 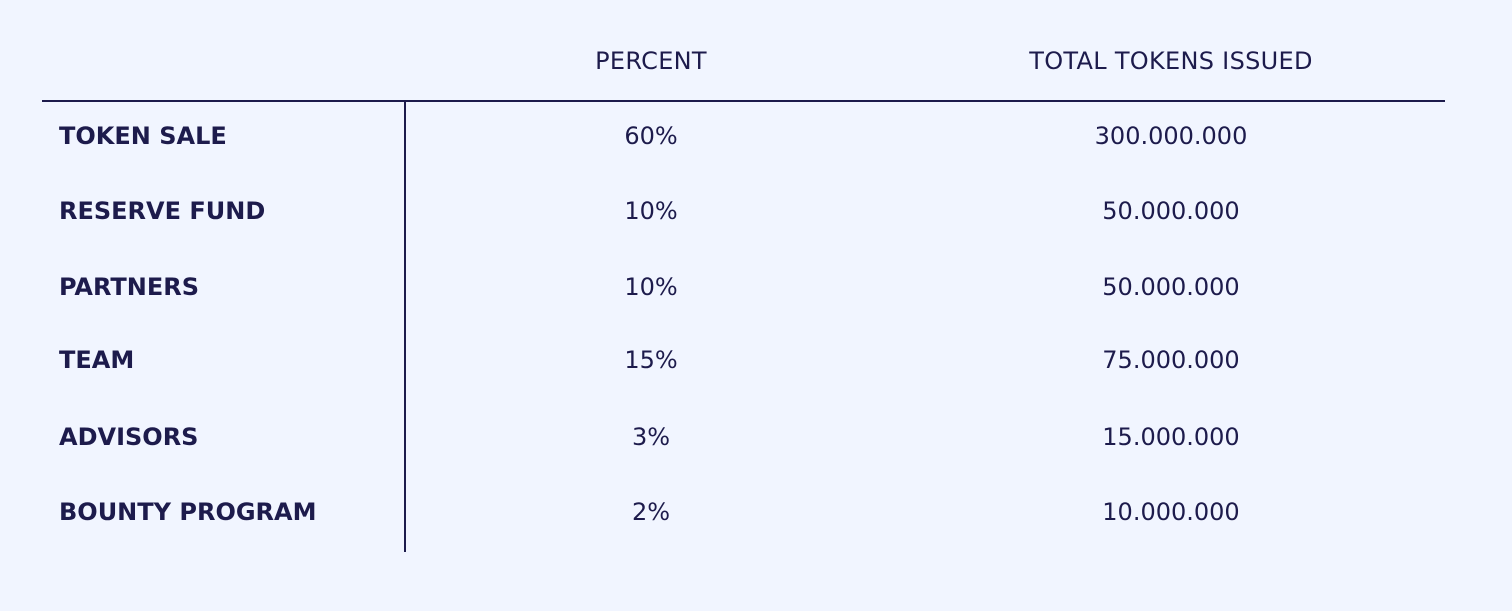 I want to click on row-label: BOUNTY PROGRAM, so click(x=188, y=512).